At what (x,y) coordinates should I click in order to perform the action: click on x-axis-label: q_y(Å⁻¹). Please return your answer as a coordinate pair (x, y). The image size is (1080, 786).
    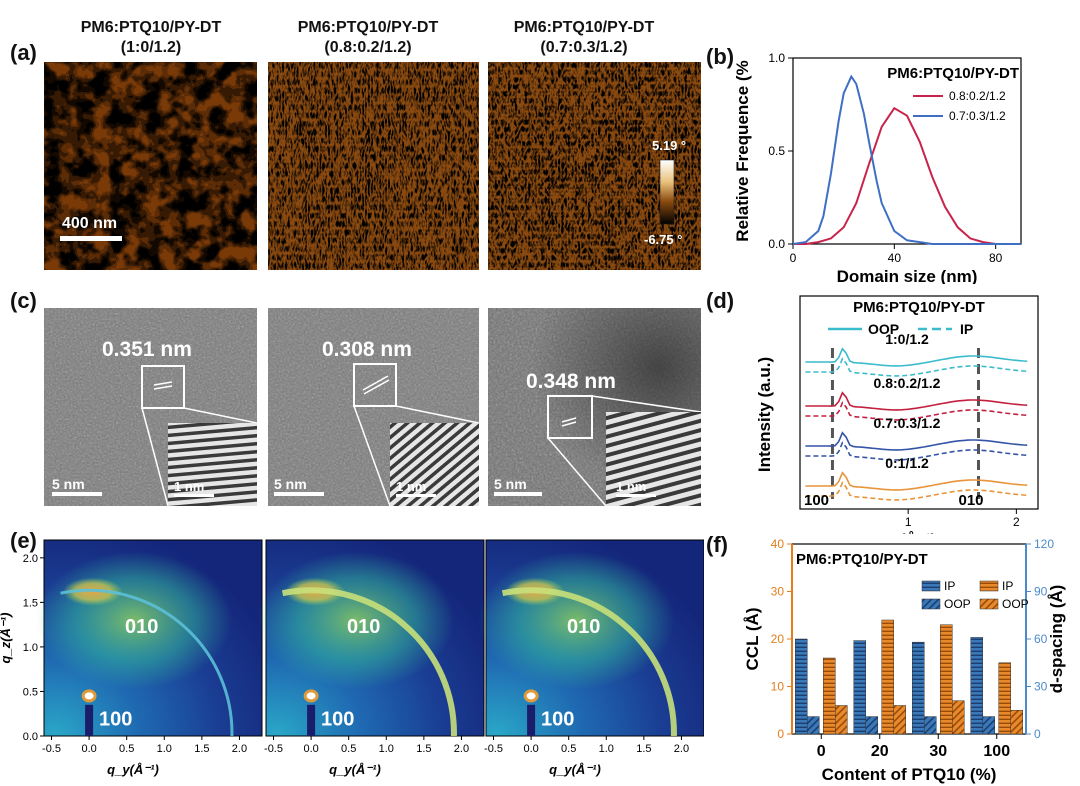
    Looking at the image, I should click on (575, 769).